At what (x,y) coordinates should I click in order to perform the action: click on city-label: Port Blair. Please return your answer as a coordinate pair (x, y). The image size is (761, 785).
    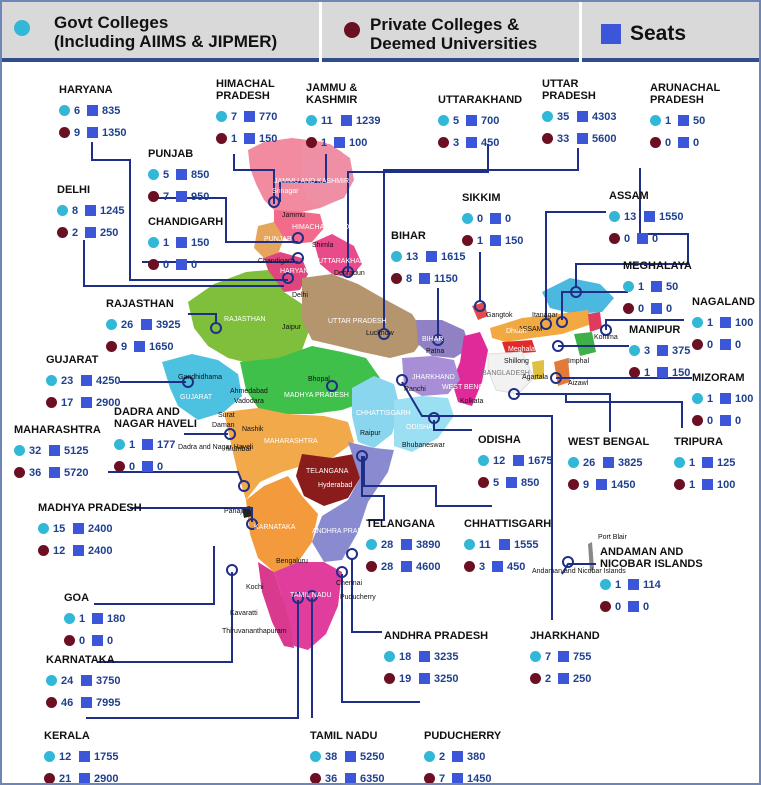
    Looking at the image, I should click on (612, 537).